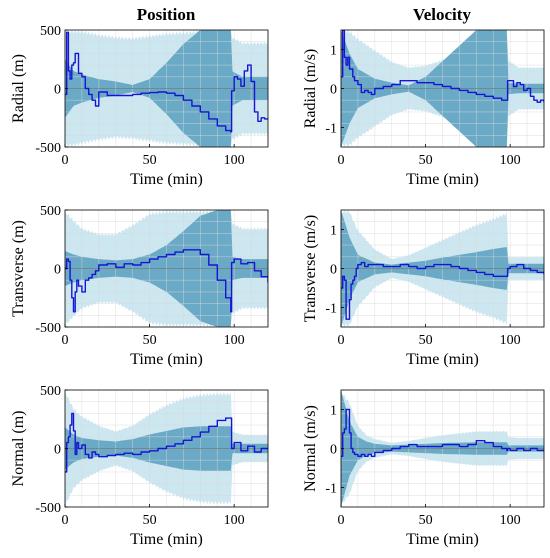 Image resolution: width=550 pixels, height=558 pixels. I want to click on y-axis-label: Radial (m/s), so click(310, 89).